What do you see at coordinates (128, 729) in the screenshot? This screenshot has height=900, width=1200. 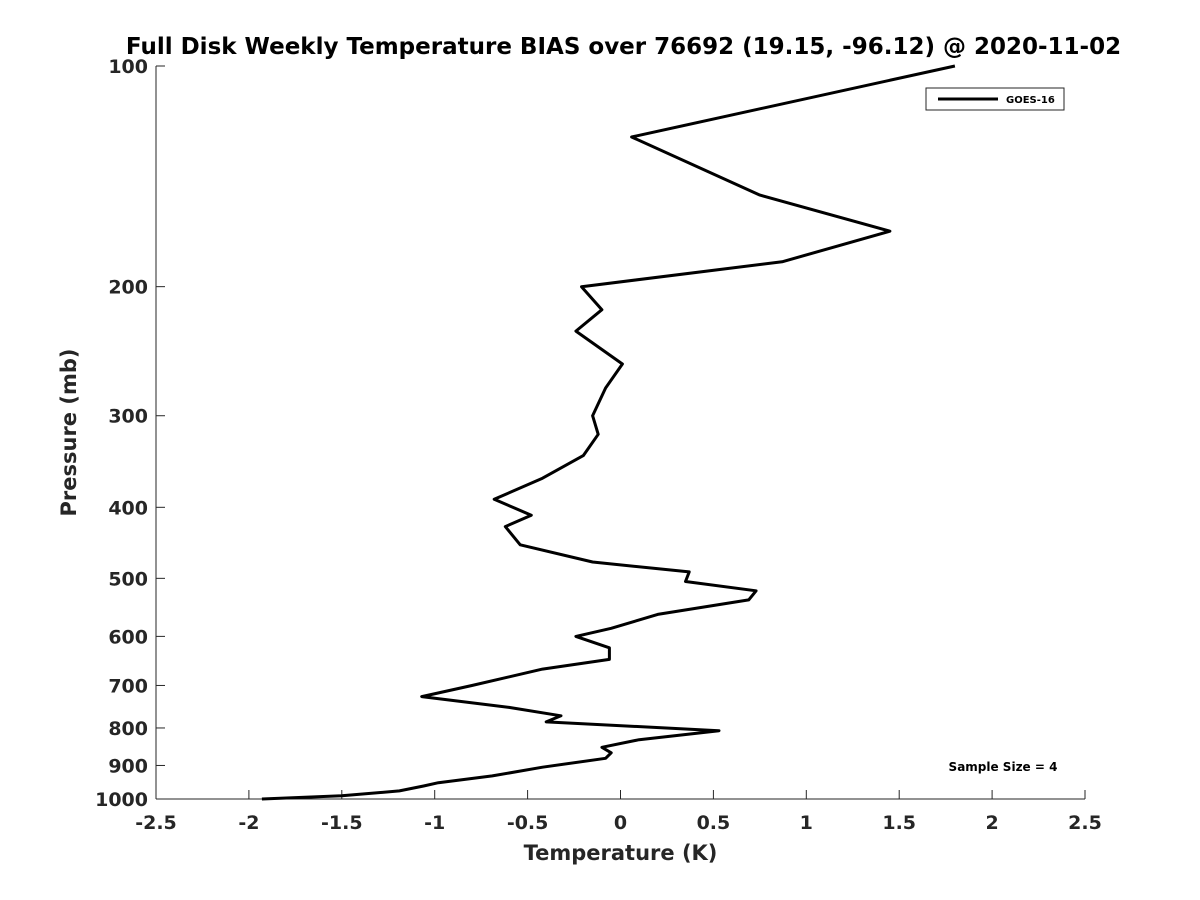 I see `y-tick-label: 800` at bounding box center [128, 729].